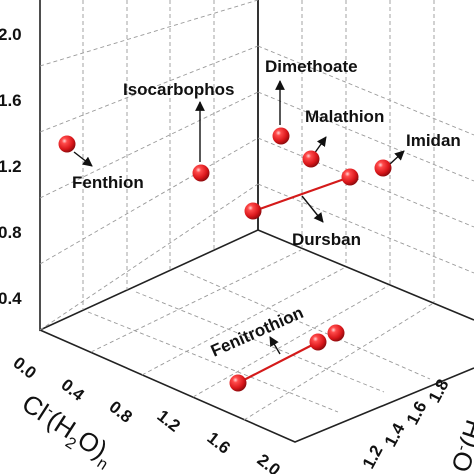 The width and height of the screenshot is (474, 474). I want to click on z-tick-label: 0.4, so click(11, 298).